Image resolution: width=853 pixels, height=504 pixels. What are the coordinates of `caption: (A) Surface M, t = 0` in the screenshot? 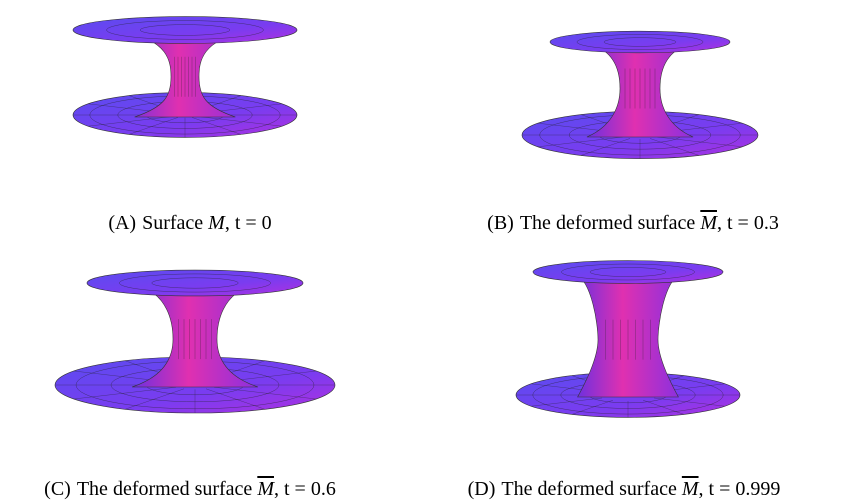 It's located at (189, 223).